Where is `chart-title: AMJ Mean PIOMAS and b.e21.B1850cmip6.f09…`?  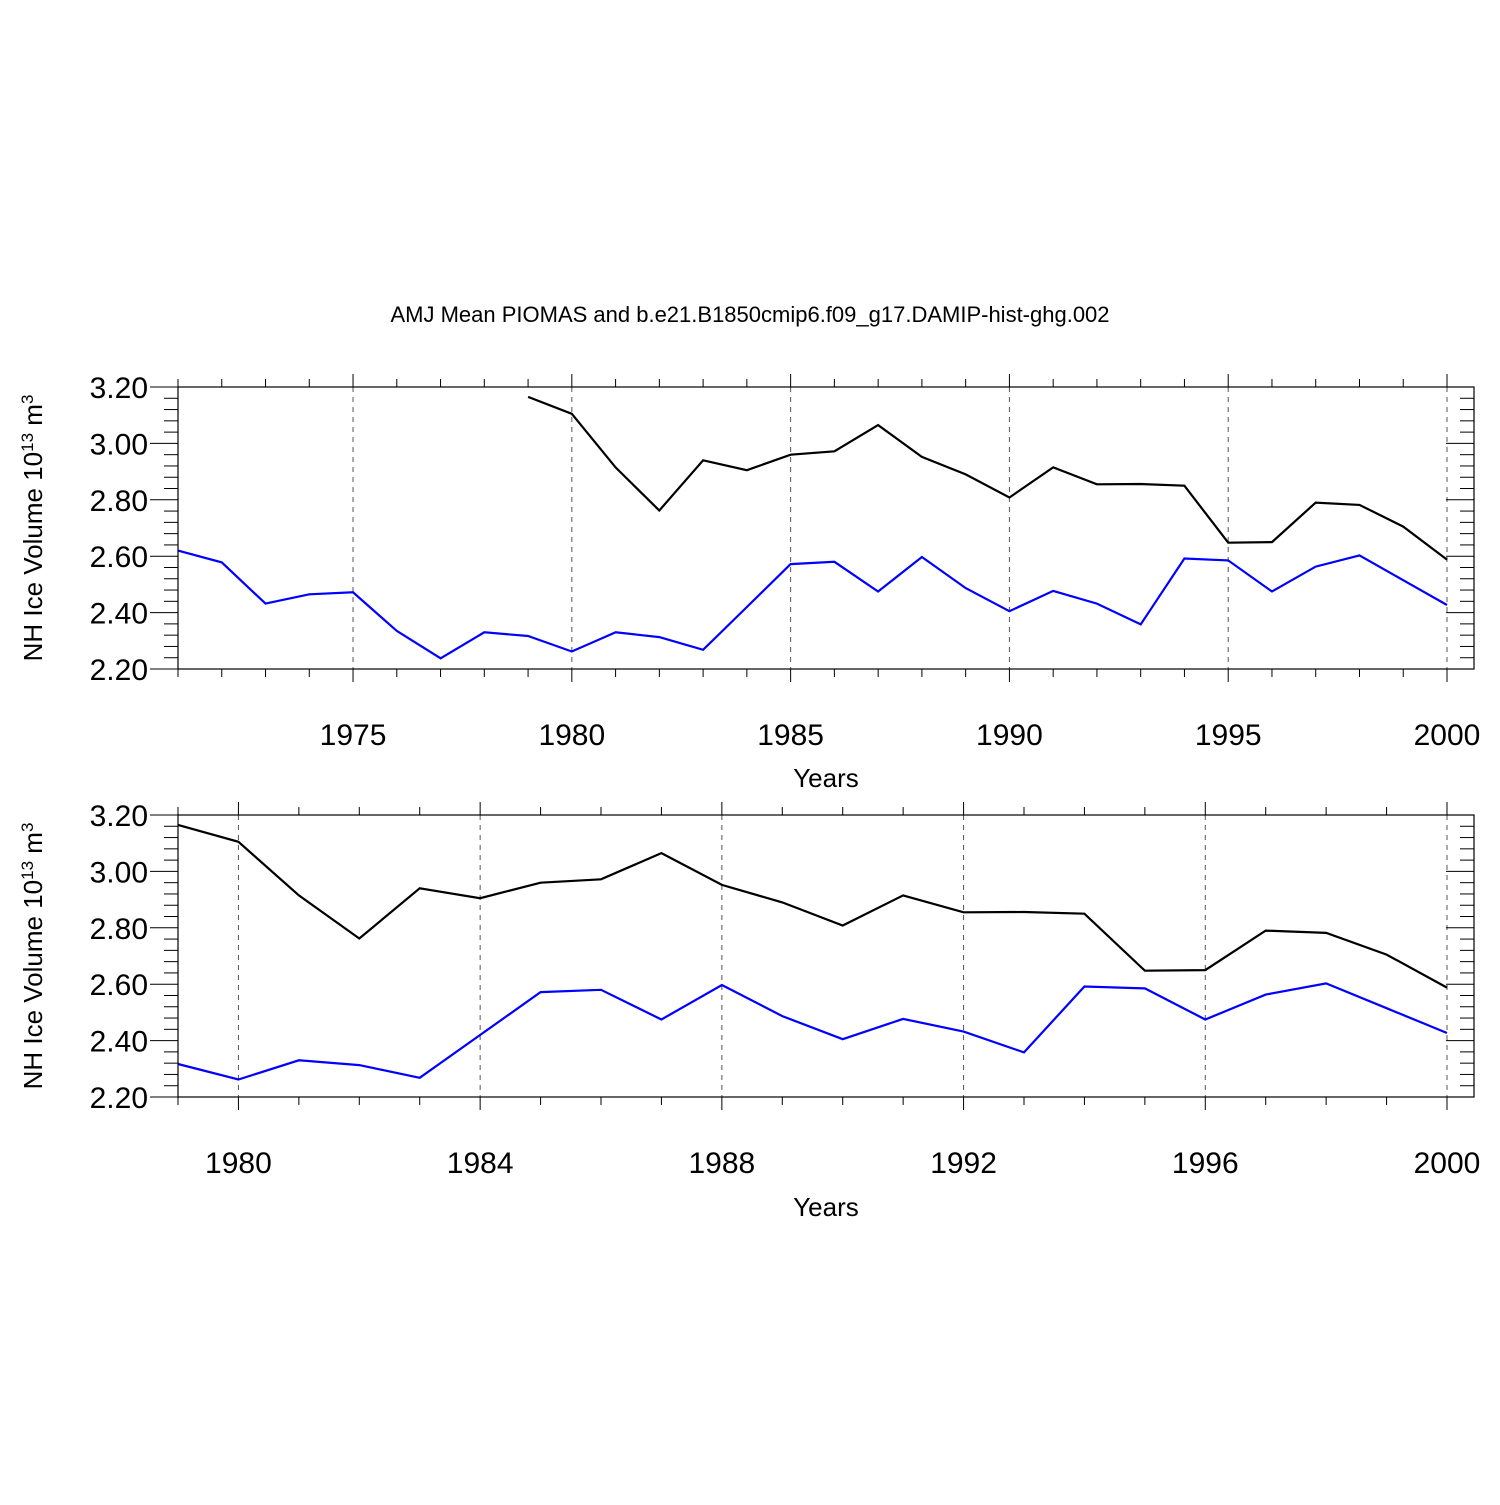
chart-title: AMJ Mean PIOMAS and b.e21.B1850cmip6.f09… is located at coordinates (749, 314).